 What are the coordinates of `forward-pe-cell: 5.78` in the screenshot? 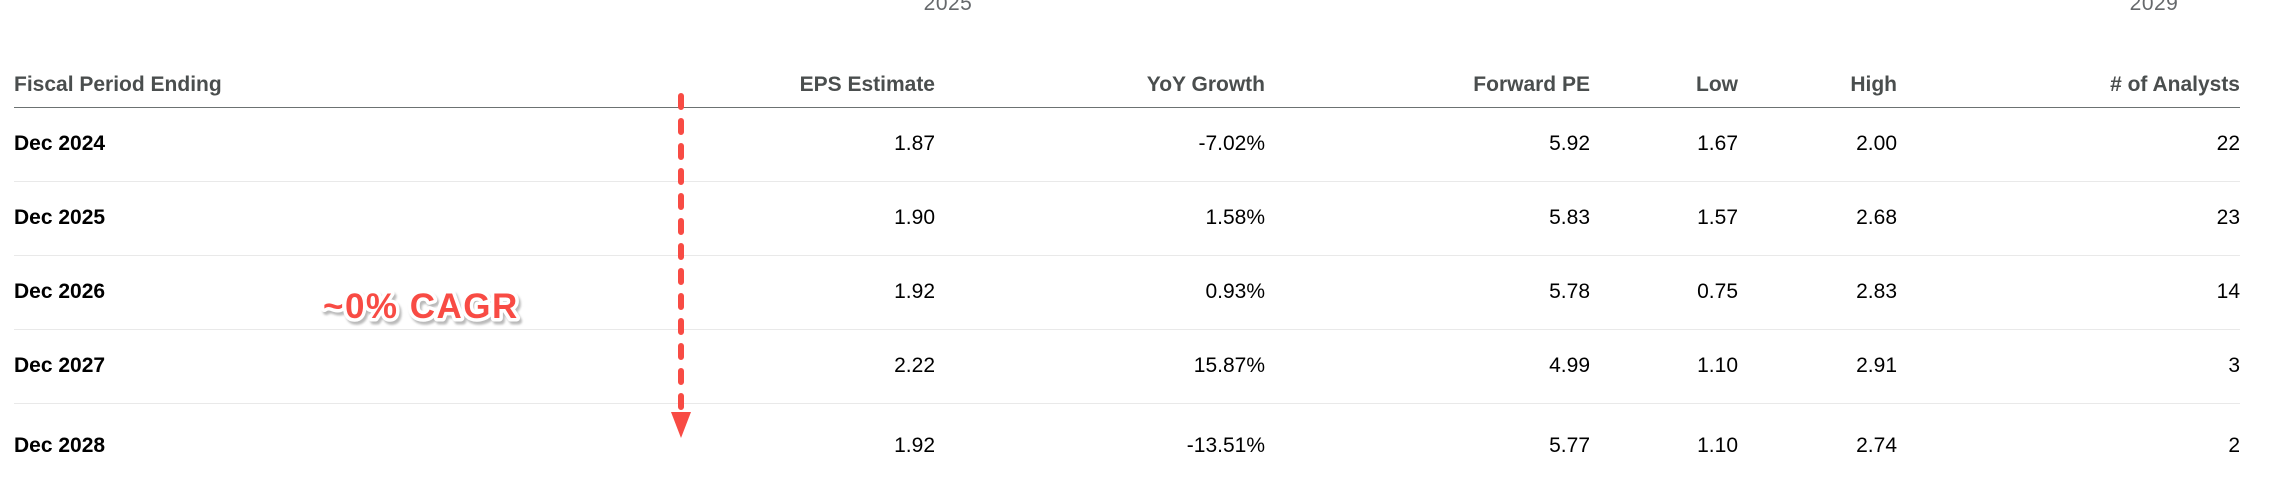 It's located at (1569, 291).